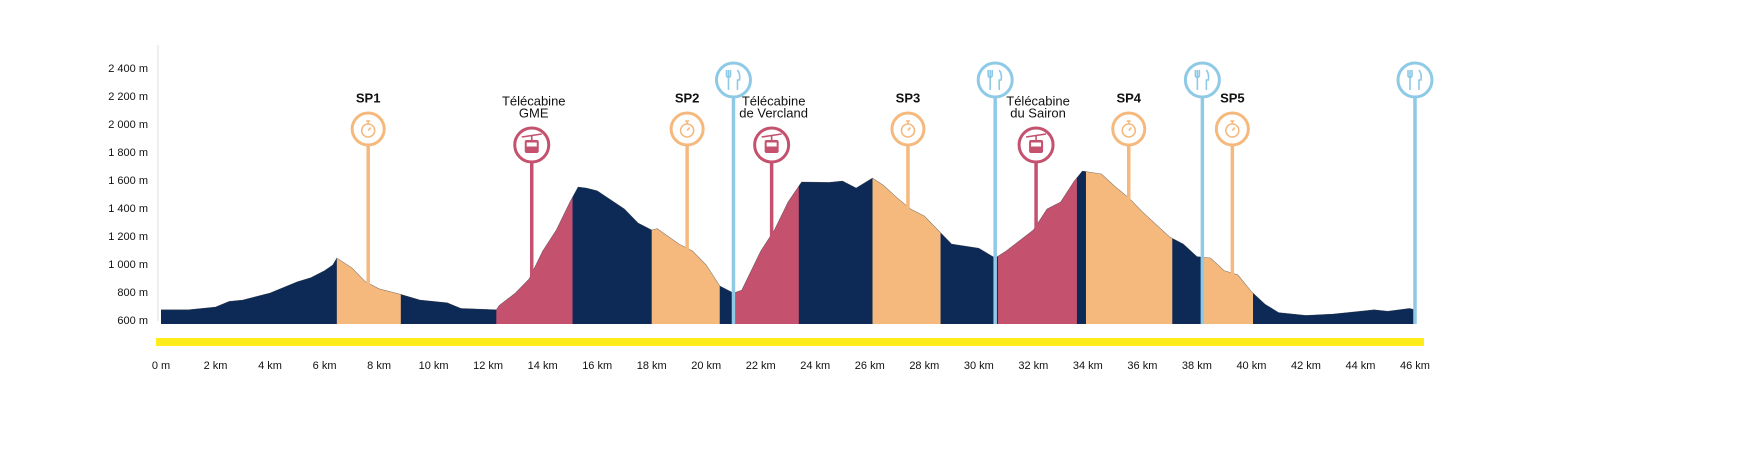 The width and height of the screenshot is (1752, 465). What do you see at coordinates (161, 366) in the screenshot?
I see `x-tick-label: 0 m` at bounding box center [161, 366].